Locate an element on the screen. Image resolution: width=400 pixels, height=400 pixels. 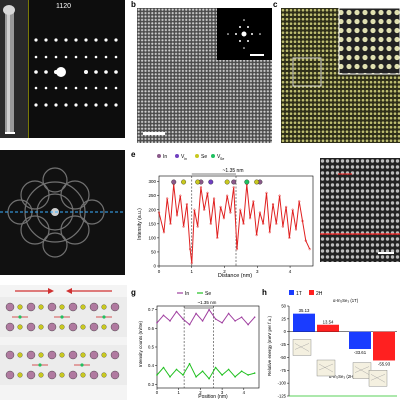
g-x-tick-label: 2 is located at coordinates (200, 392).